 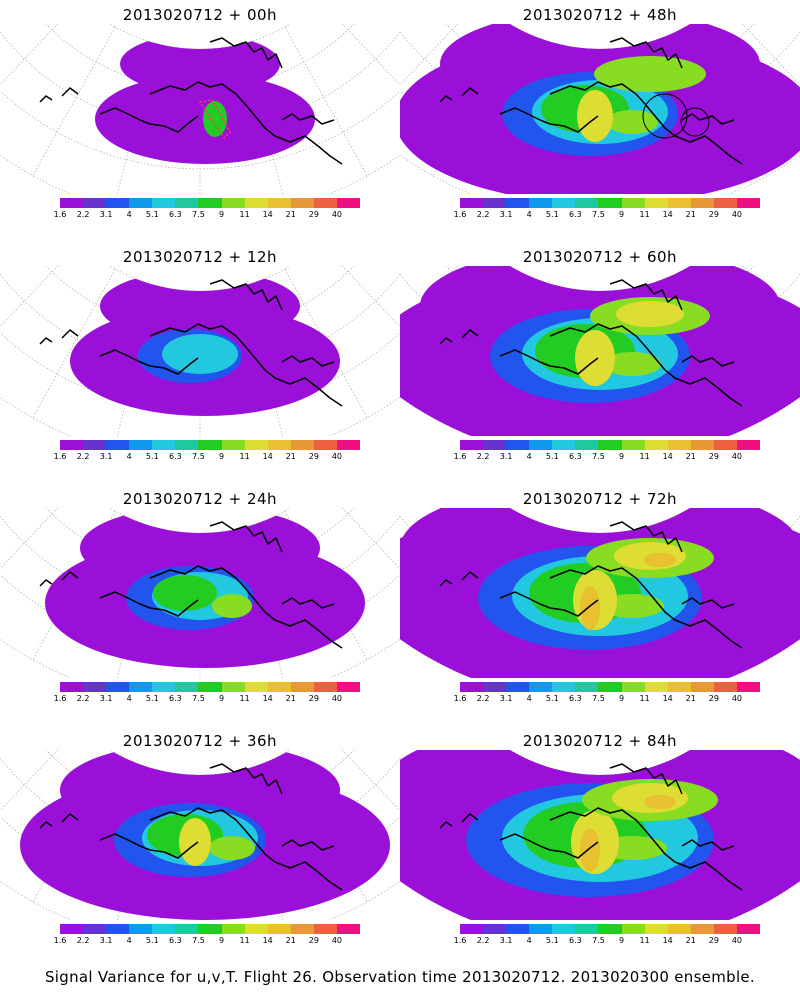 What do you see at coordinates (191, 585) in the screenshot?
I see `coastline` at bounding box center [191, 585].